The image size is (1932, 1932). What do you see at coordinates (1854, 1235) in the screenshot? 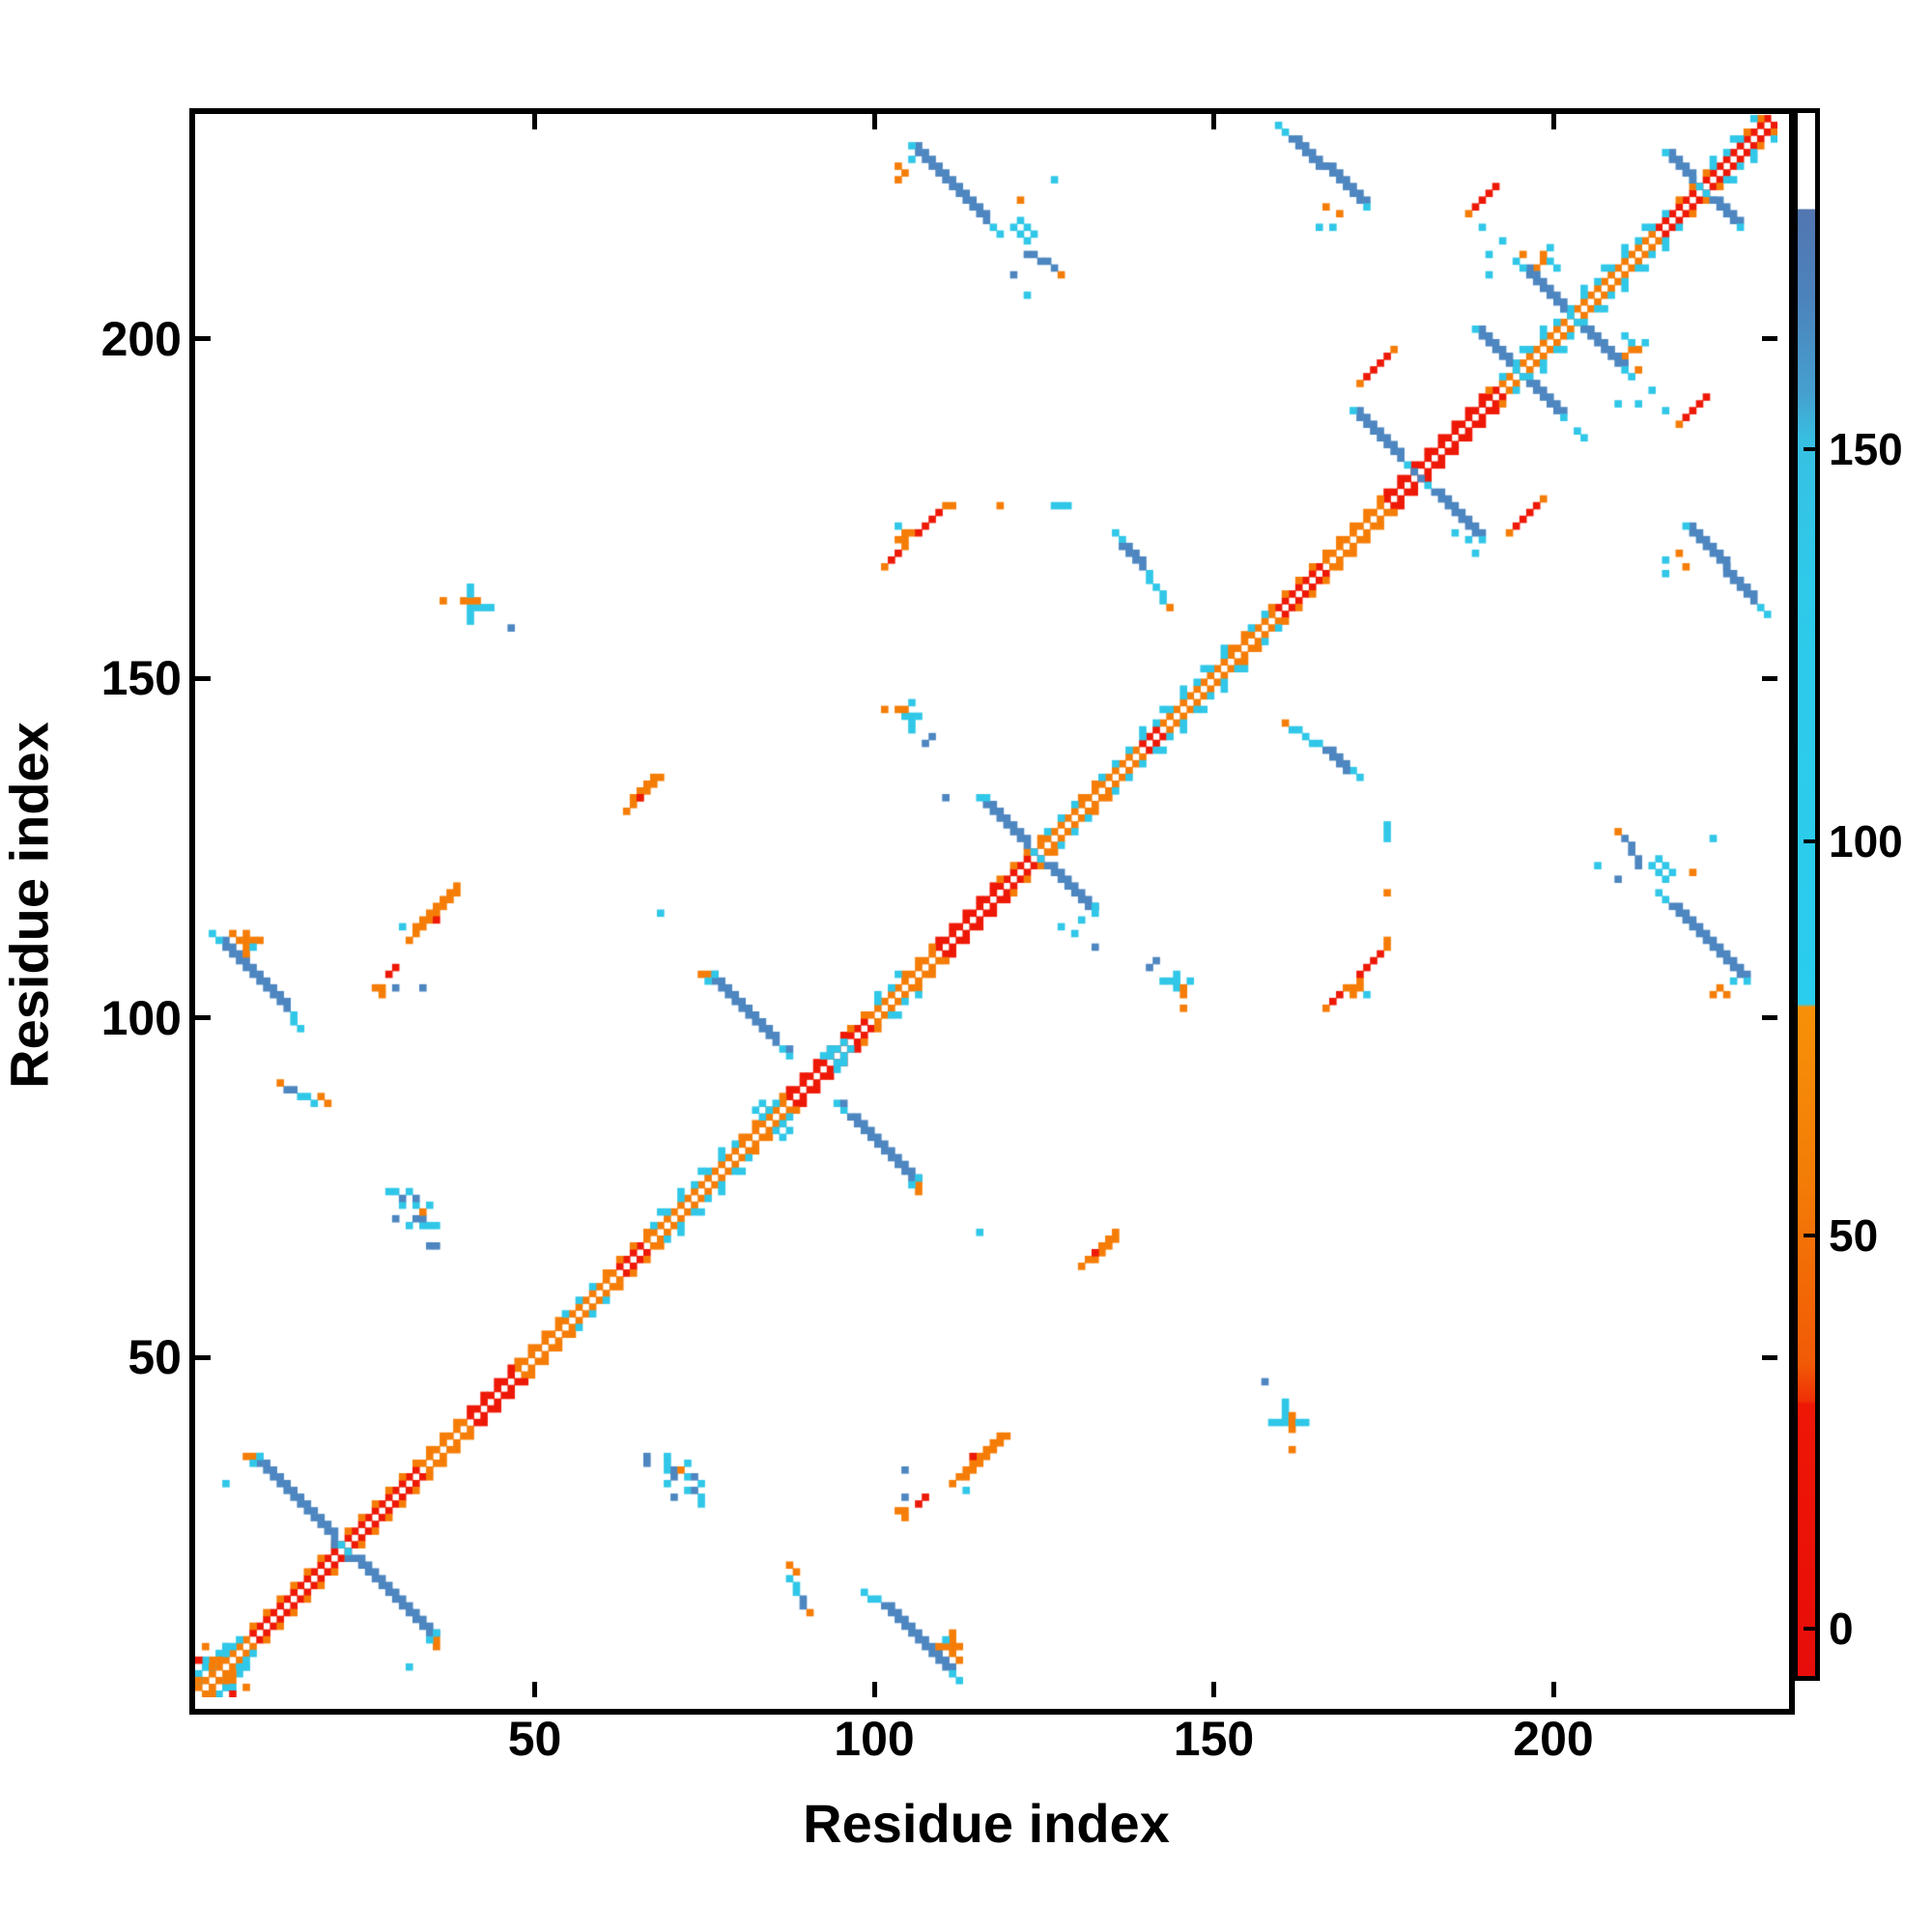
I see `colorbar-tick-label: 50` at bounding box center [1854, 1235].